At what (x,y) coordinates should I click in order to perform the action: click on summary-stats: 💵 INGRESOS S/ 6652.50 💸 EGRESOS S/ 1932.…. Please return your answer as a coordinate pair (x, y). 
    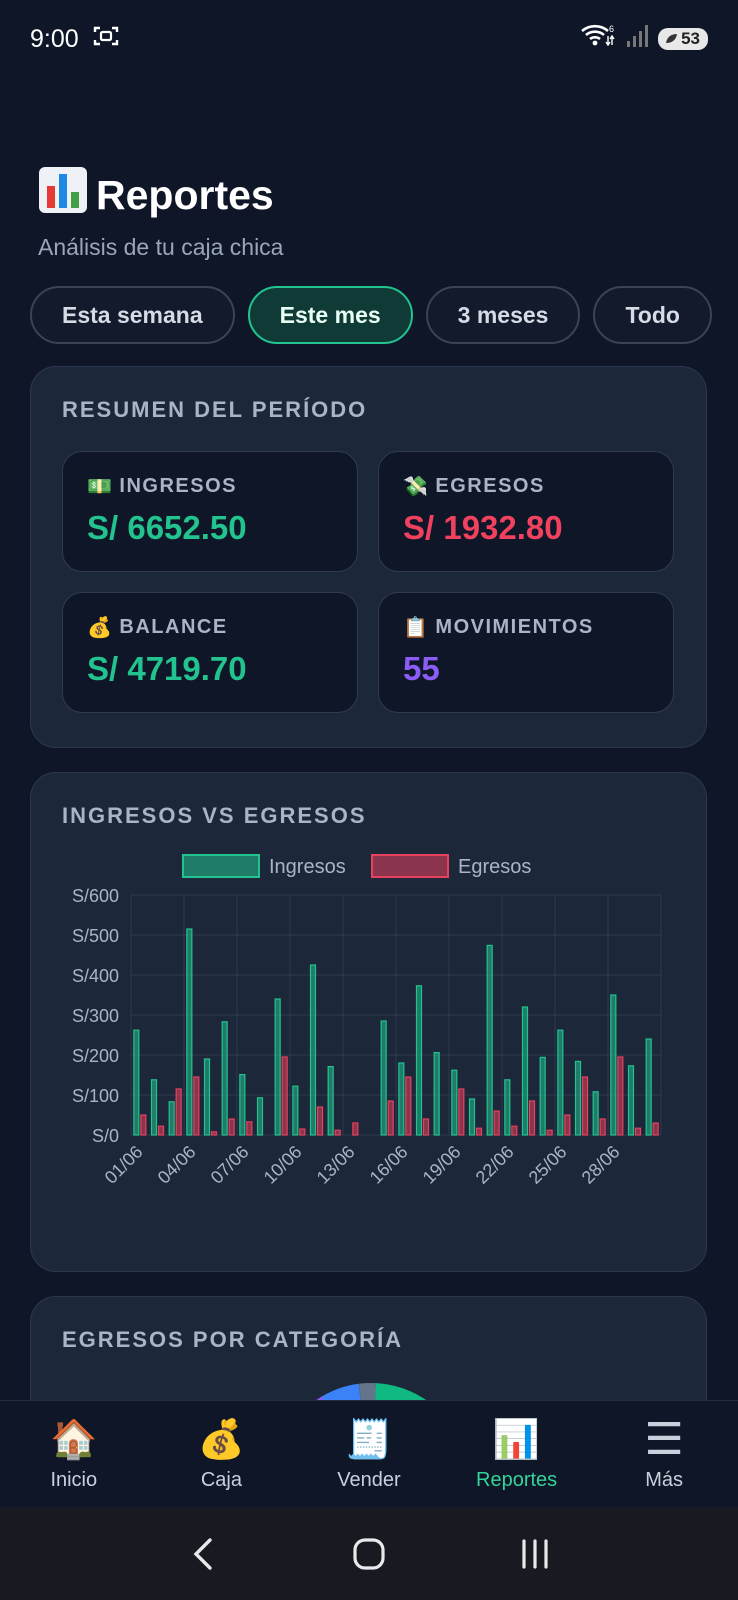
    Looking at the image, I should click on (368, 582).